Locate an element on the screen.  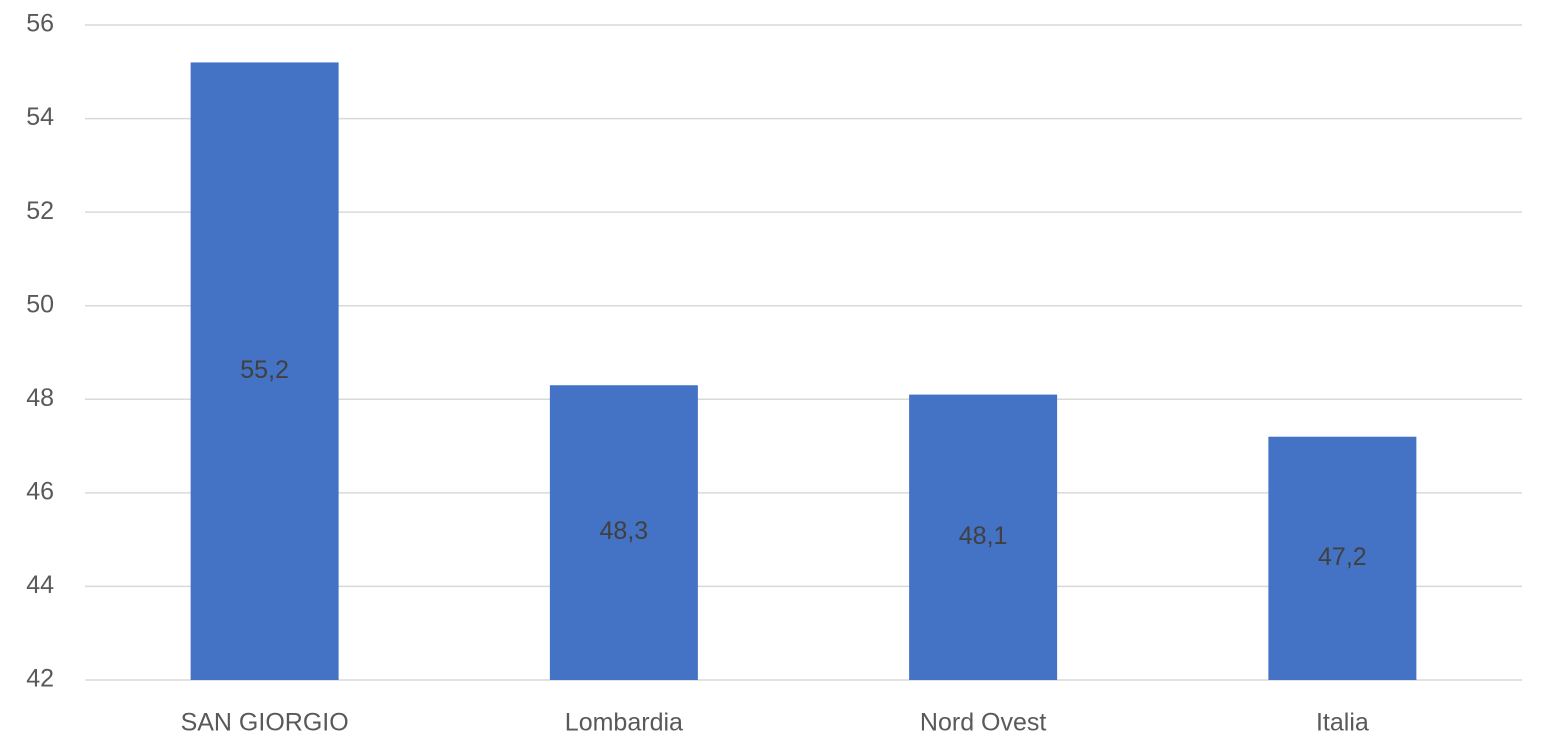
bar-data-label: 47,2 is located at coordinates (1342, 557).